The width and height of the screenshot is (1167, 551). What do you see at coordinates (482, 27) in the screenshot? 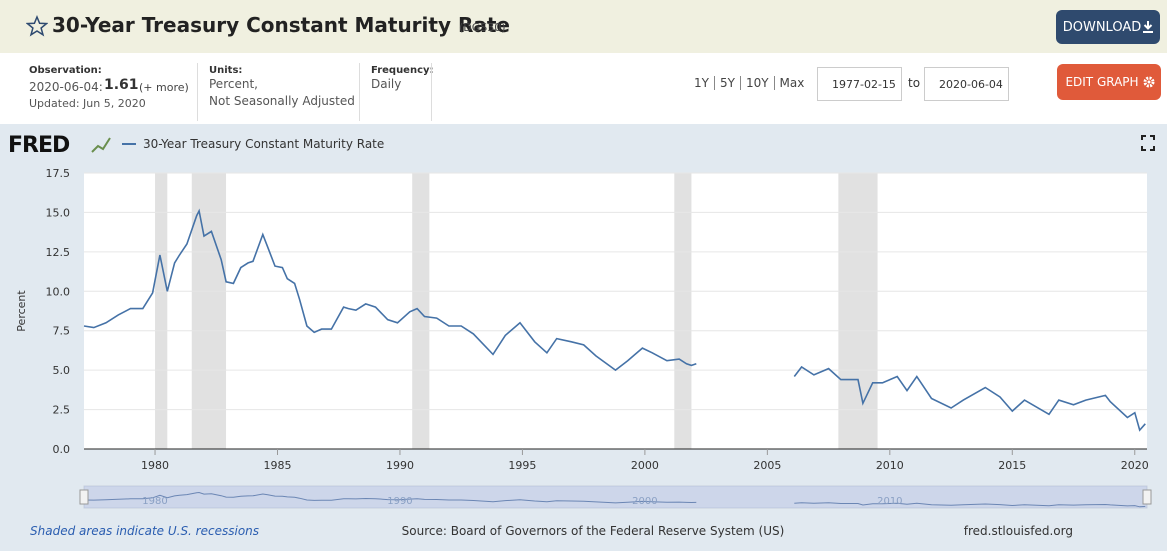
I see `series-id: (DGS30)` at bounding box center [482, 27].